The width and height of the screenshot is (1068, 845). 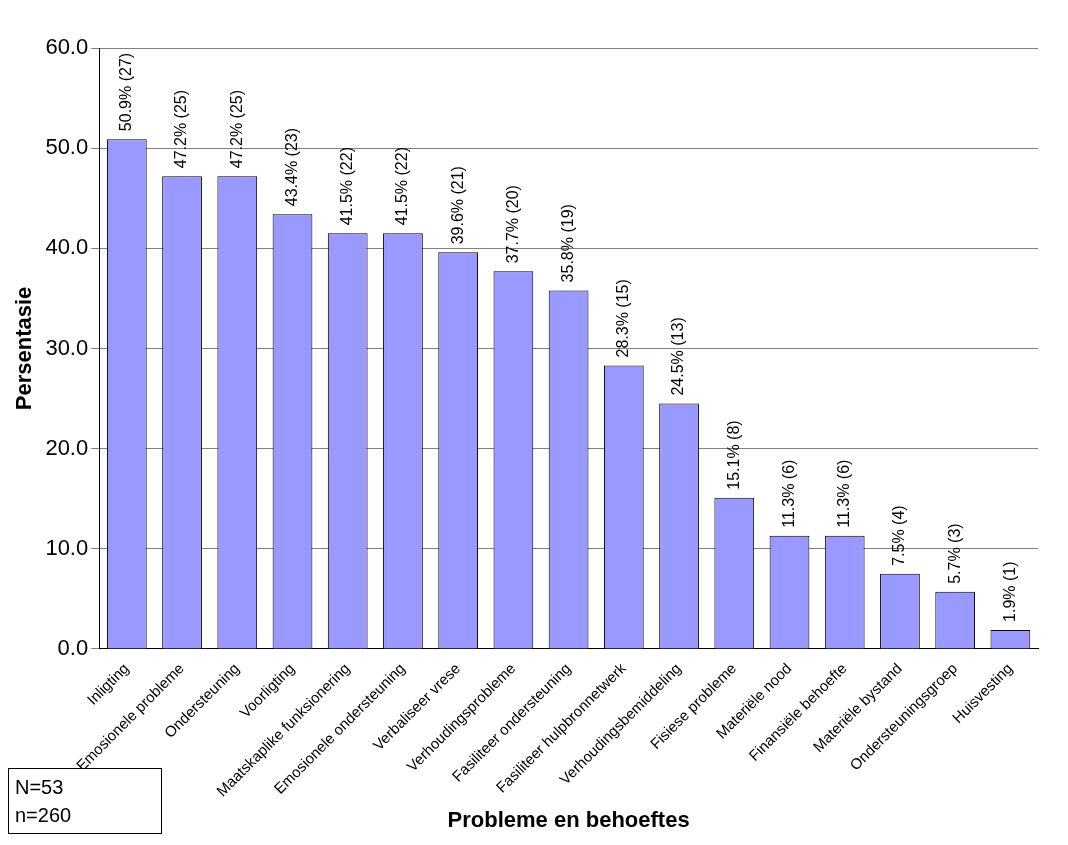 I want to click on data-label: 5.7% (3), so click(x=954, y=553).